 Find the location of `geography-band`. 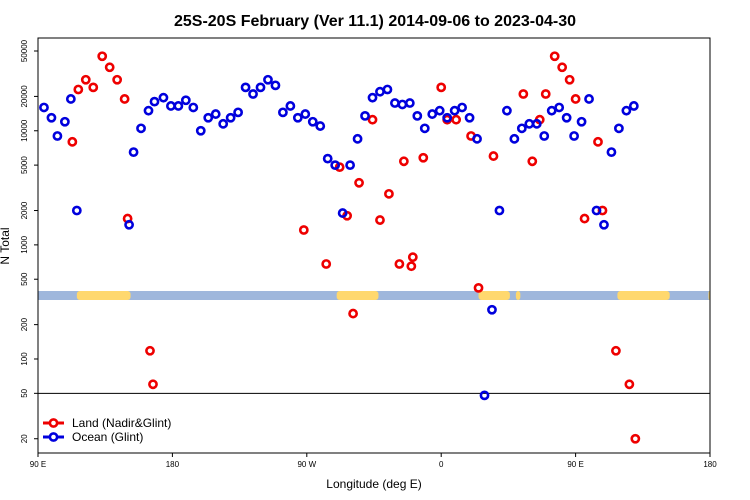

geography-band is located at coordinates (374, 295).